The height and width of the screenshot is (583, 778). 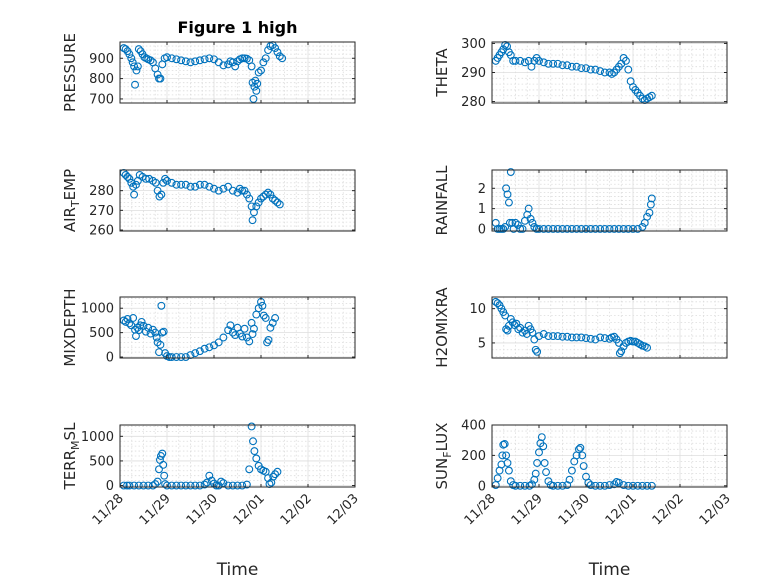 I want to click on subplot-theta: 280 290 300 THETA, so click(x=580, y=73).